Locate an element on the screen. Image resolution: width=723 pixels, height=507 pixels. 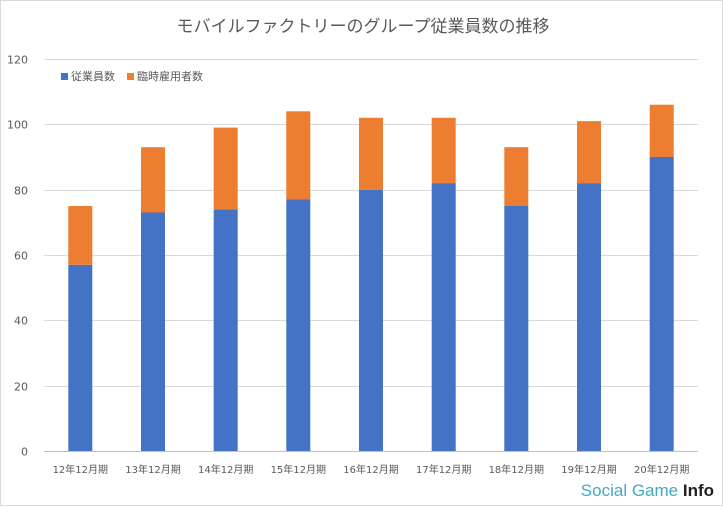
x-tick-label: 16年12月期 is located at coordinates (370, 469).